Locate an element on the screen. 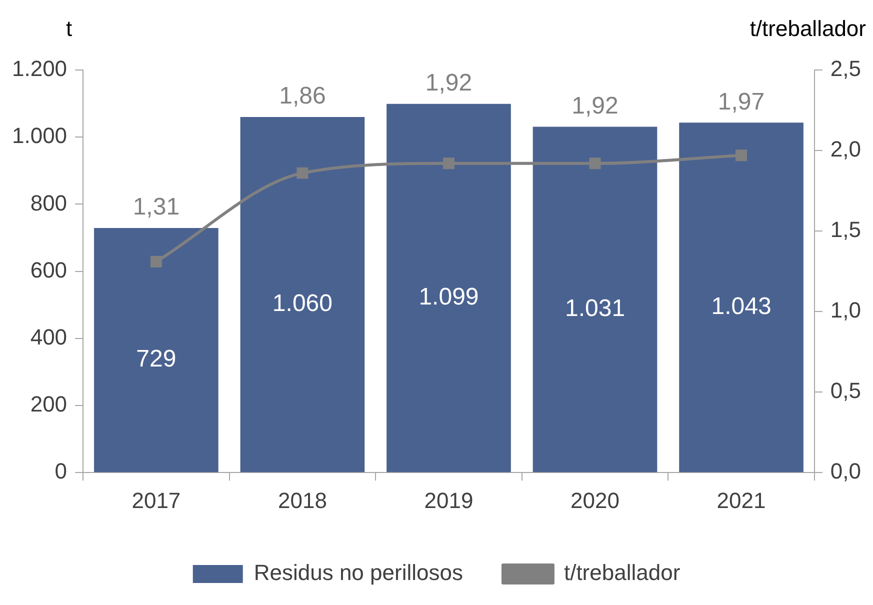 The image size is (873, 605). y2-tick-label: 1,5 is located at coordinates (846, 229).